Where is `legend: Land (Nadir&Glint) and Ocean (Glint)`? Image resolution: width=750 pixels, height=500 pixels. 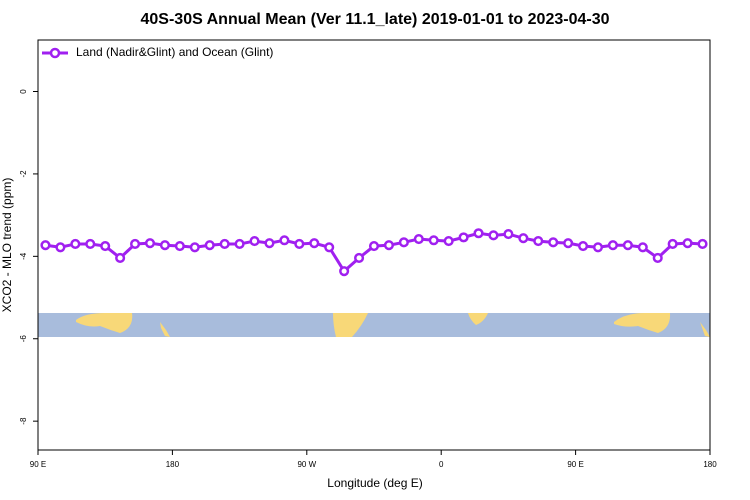 legend: Land (Nadir&Glint) and Ocean (Glint) is located at coordinates (157, 52).